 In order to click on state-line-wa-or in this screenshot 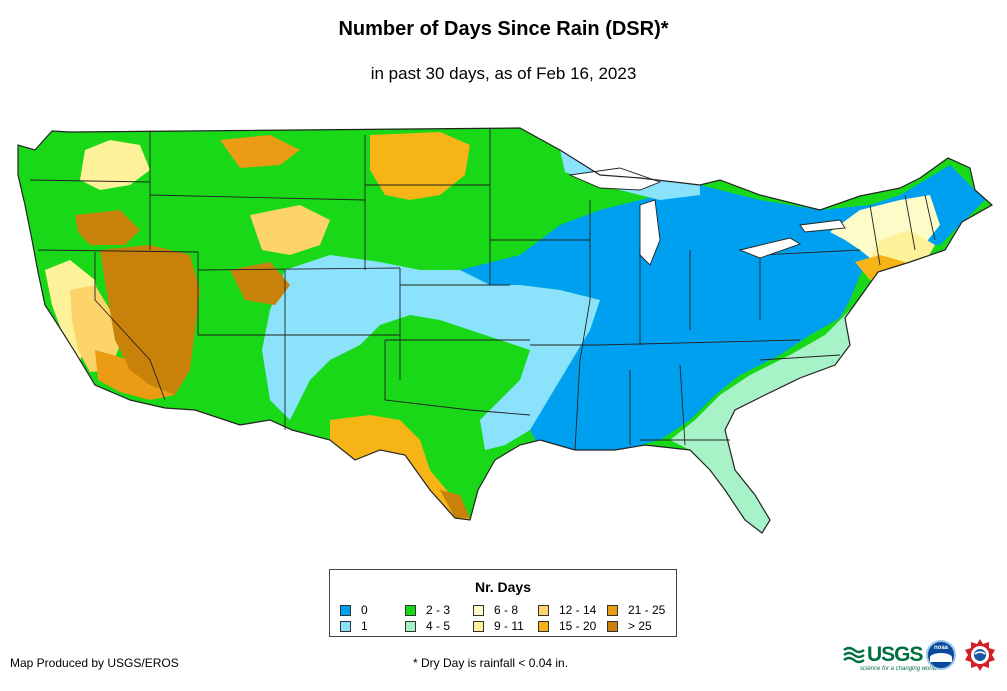, I will do `click(90, 181)`.